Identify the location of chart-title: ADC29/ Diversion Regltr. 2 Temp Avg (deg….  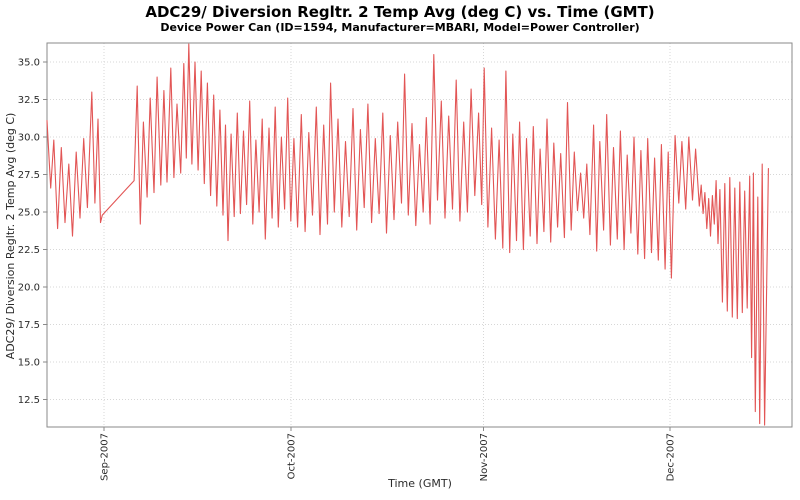
(400, 12).